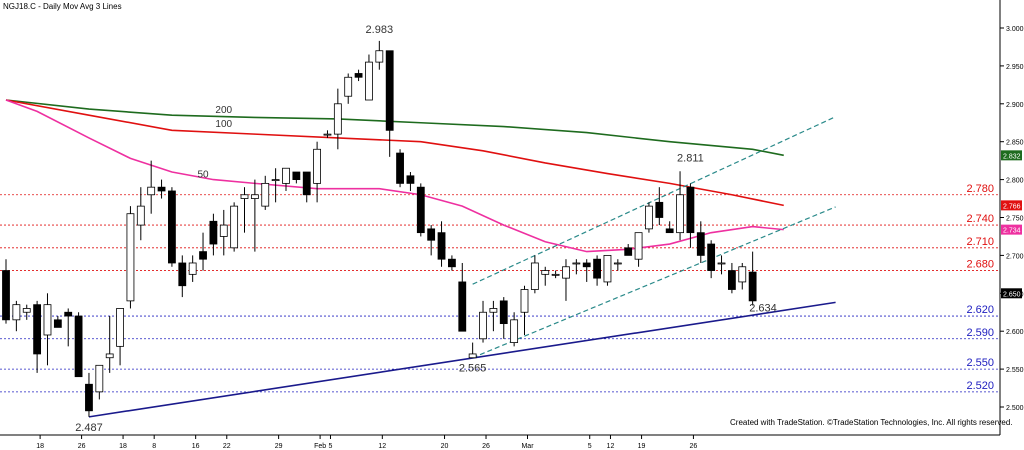  I want to click on x-tick-label: Feb, so click(320, 446).